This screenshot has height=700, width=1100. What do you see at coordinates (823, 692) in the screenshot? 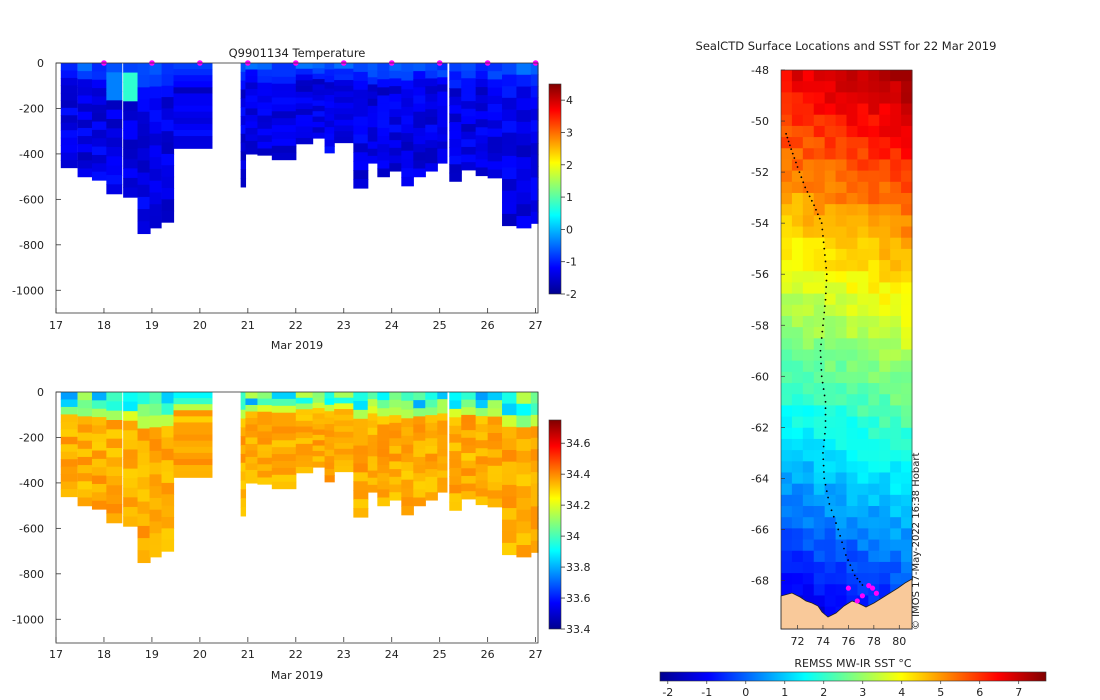
I see `sst-colorbar-tick-label: 2` at bounding box center [823, 692].